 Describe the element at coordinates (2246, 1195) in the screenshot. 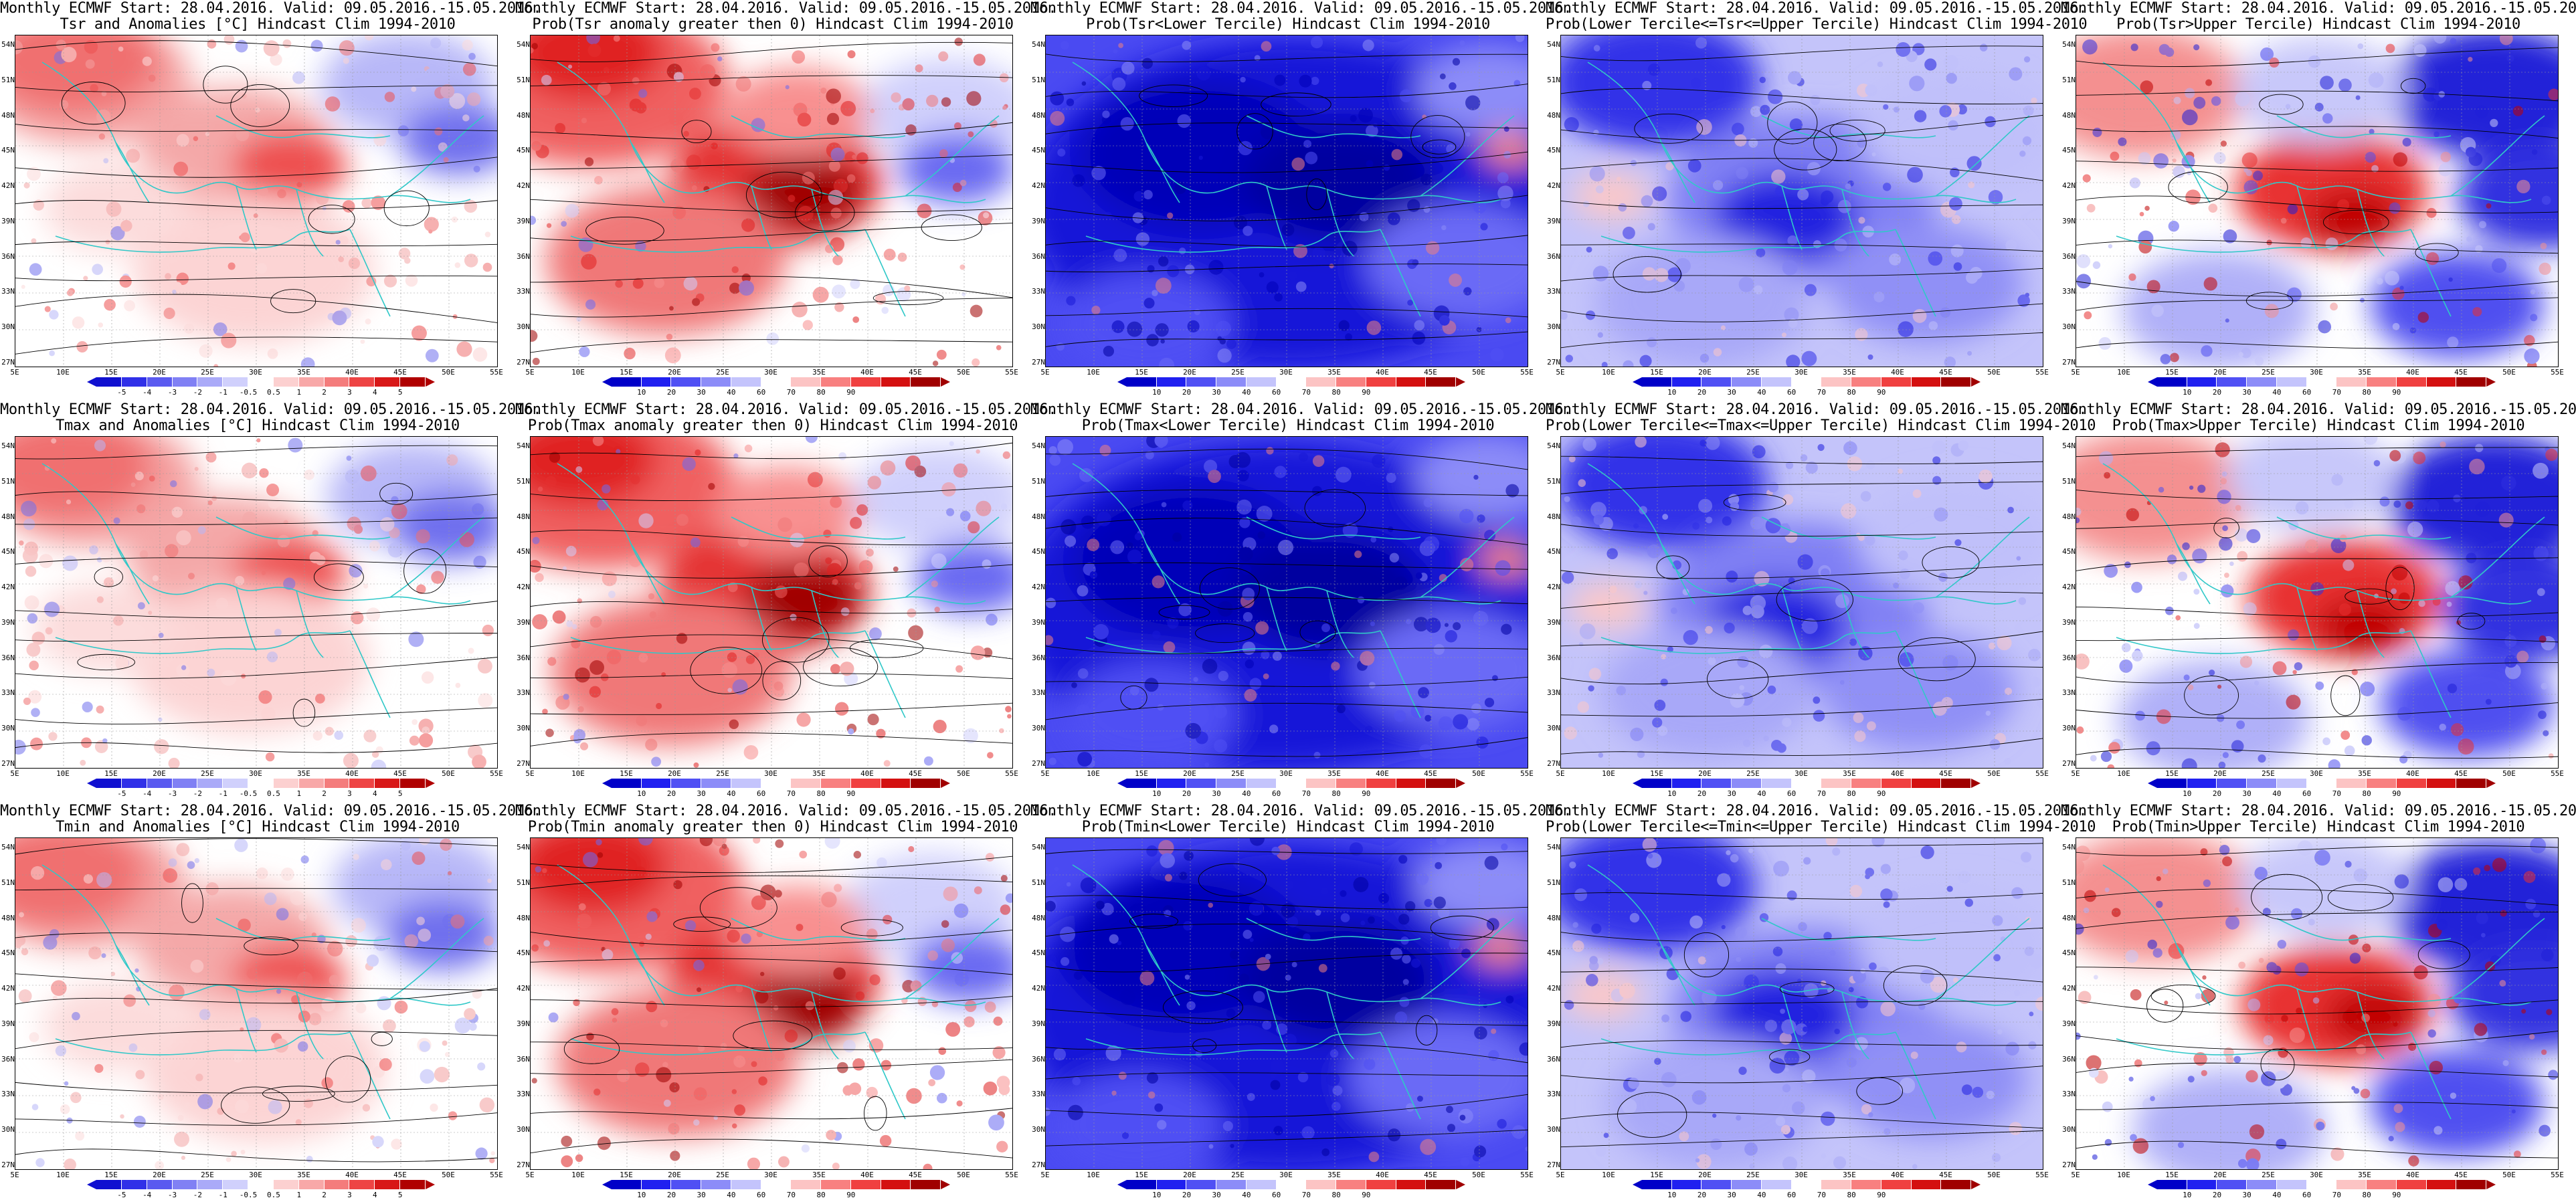

I see `colorbar-tick-label: 30` at that location.